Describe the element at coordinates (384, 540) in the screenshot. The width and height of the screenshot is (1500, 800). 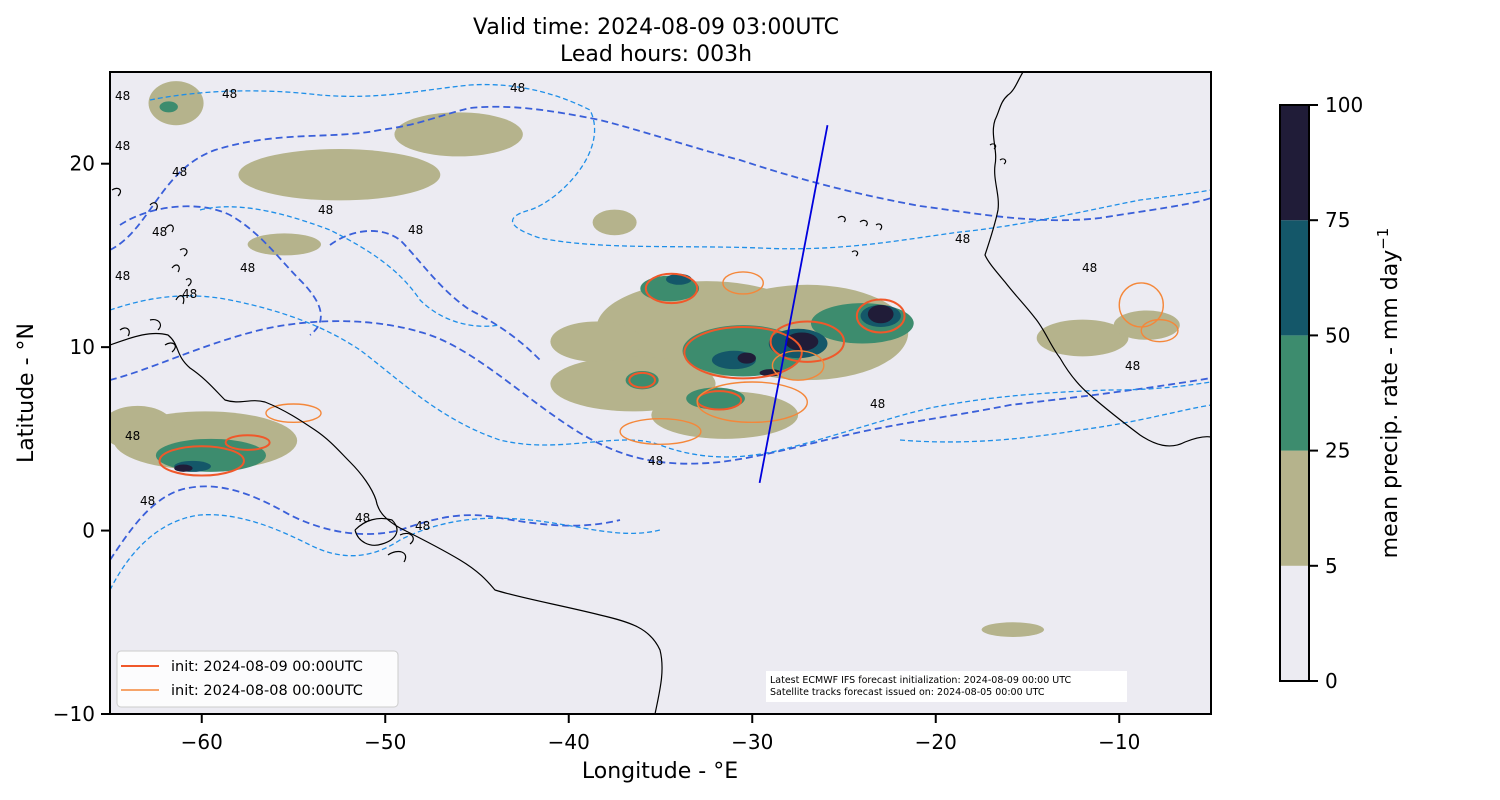
I see `coast-amazon-delta` at that location.